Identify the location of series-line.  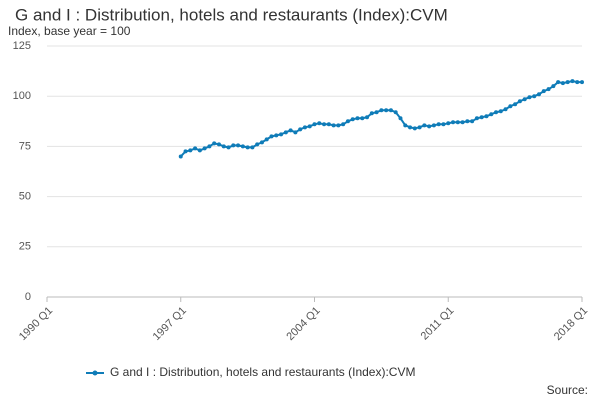
(381, 119).